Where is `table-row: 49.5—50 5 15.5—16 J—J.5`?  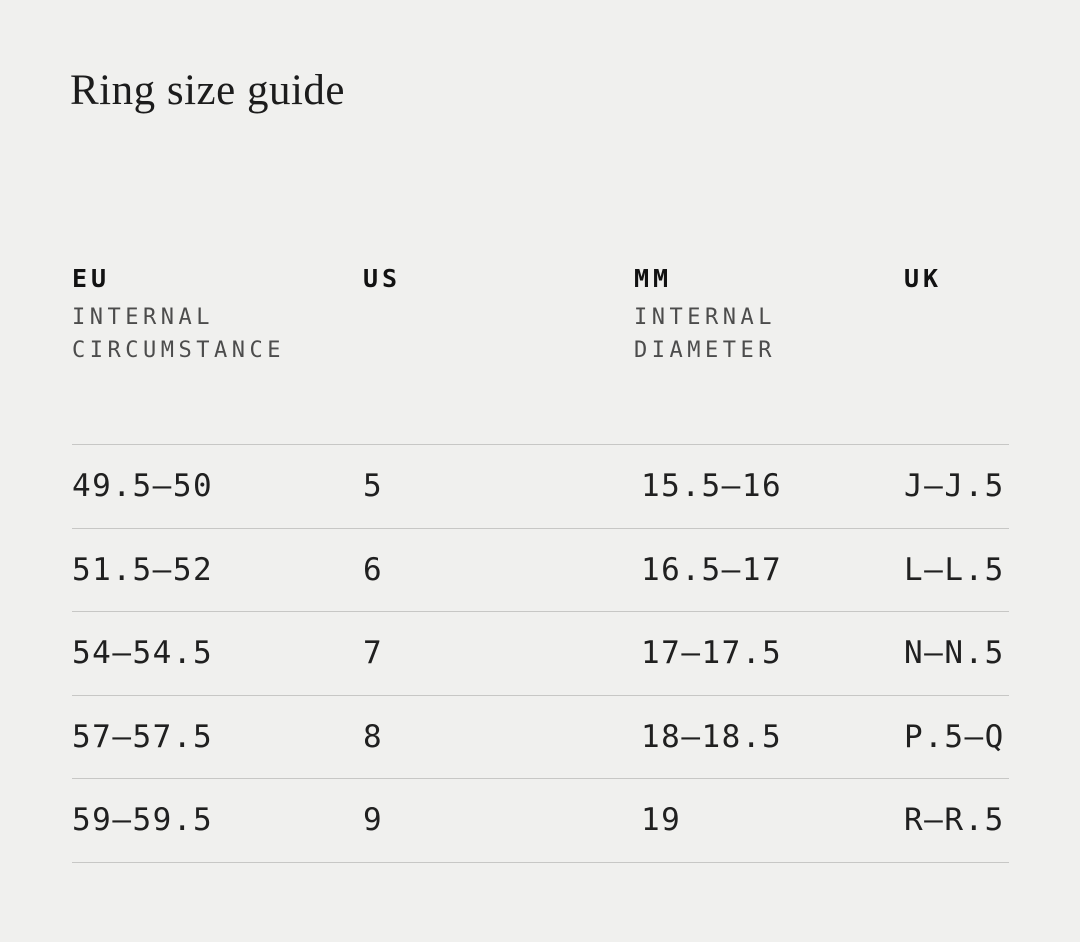 table-row: 49.5—50 5 15.5—16 J—J.5 is located at coordinates (540, 487).